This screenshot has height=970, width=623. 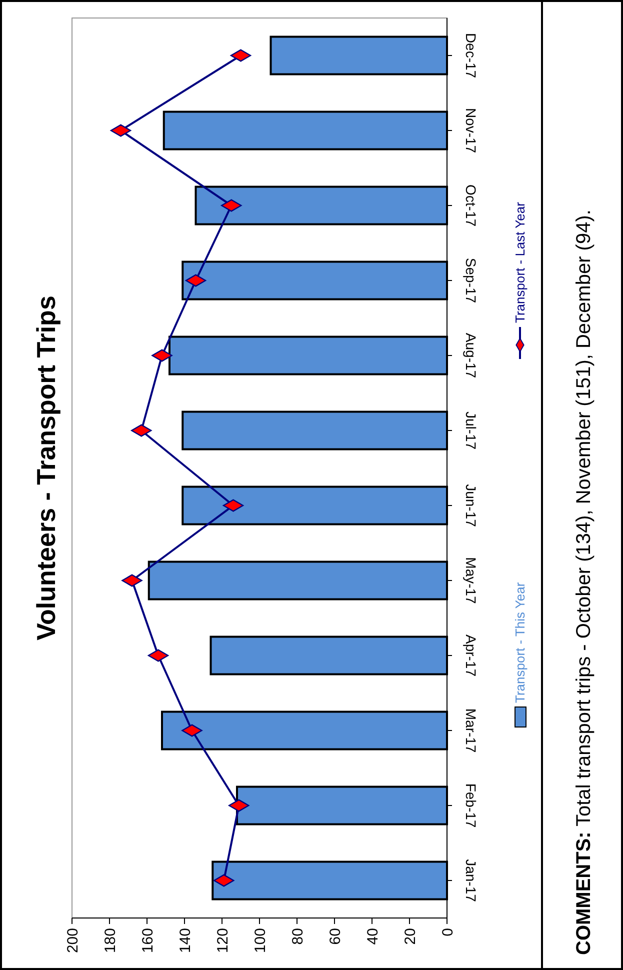 I want to click on y-tick-label: Nov-17, so click(x=471, y=131).